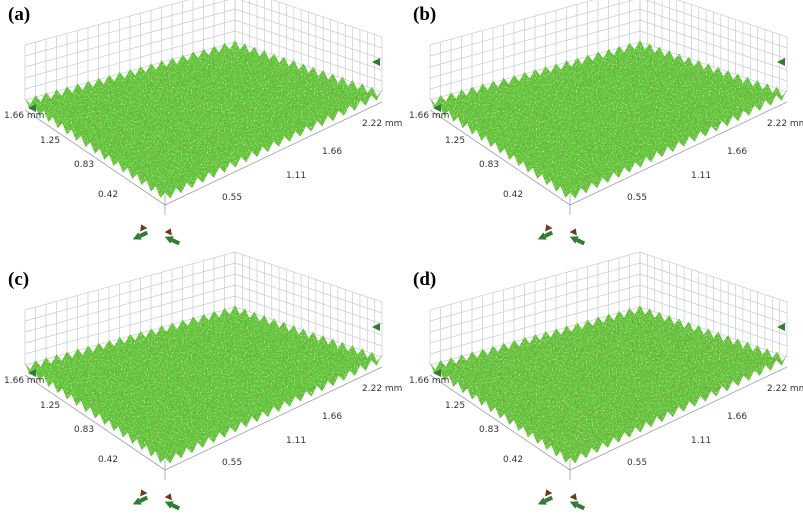 The height and width of the screenshot is (526, 803). I want to click on x-axis-label: 1.66, so click(332, 152).